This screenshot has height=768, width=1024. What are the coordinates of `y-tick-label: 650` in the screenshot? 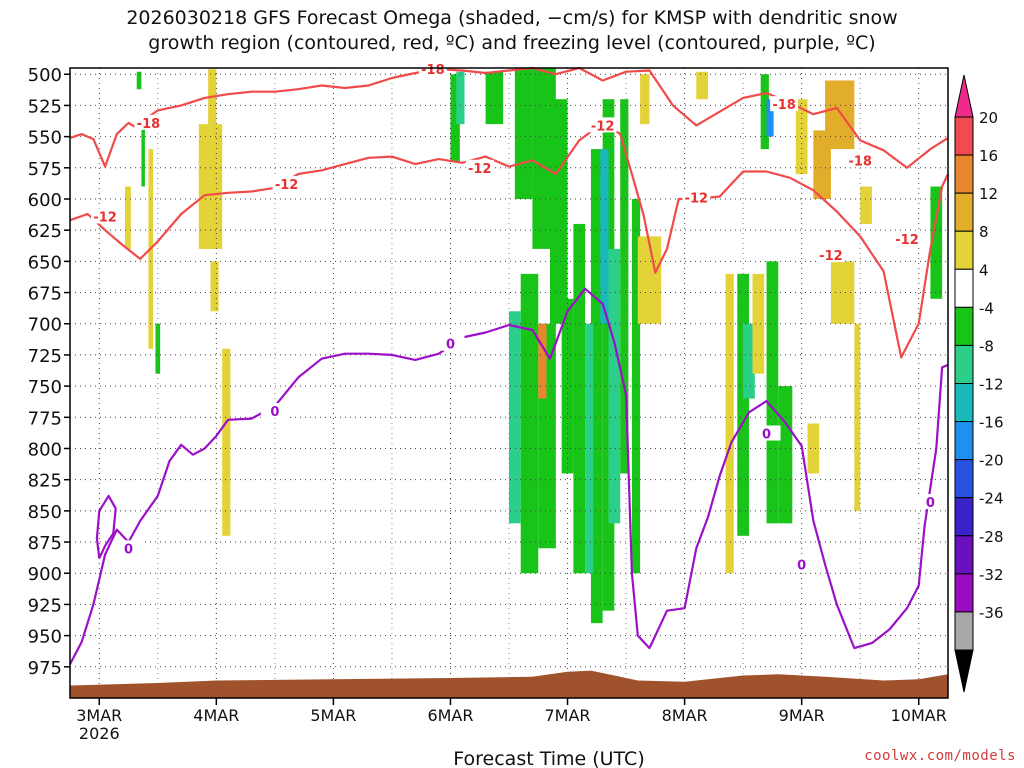 It's located at (45, 262).